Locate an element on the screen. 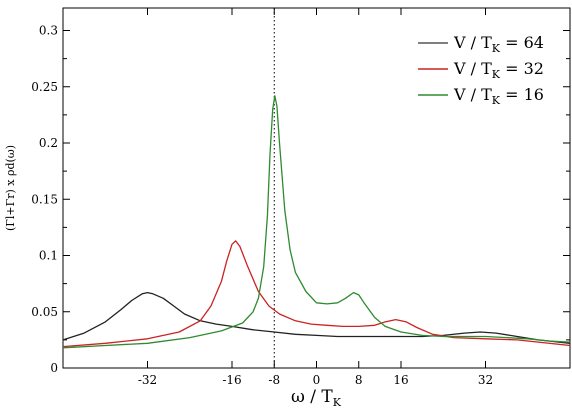  x-axis-label: ω / TK is located at coordinates (316, 398).